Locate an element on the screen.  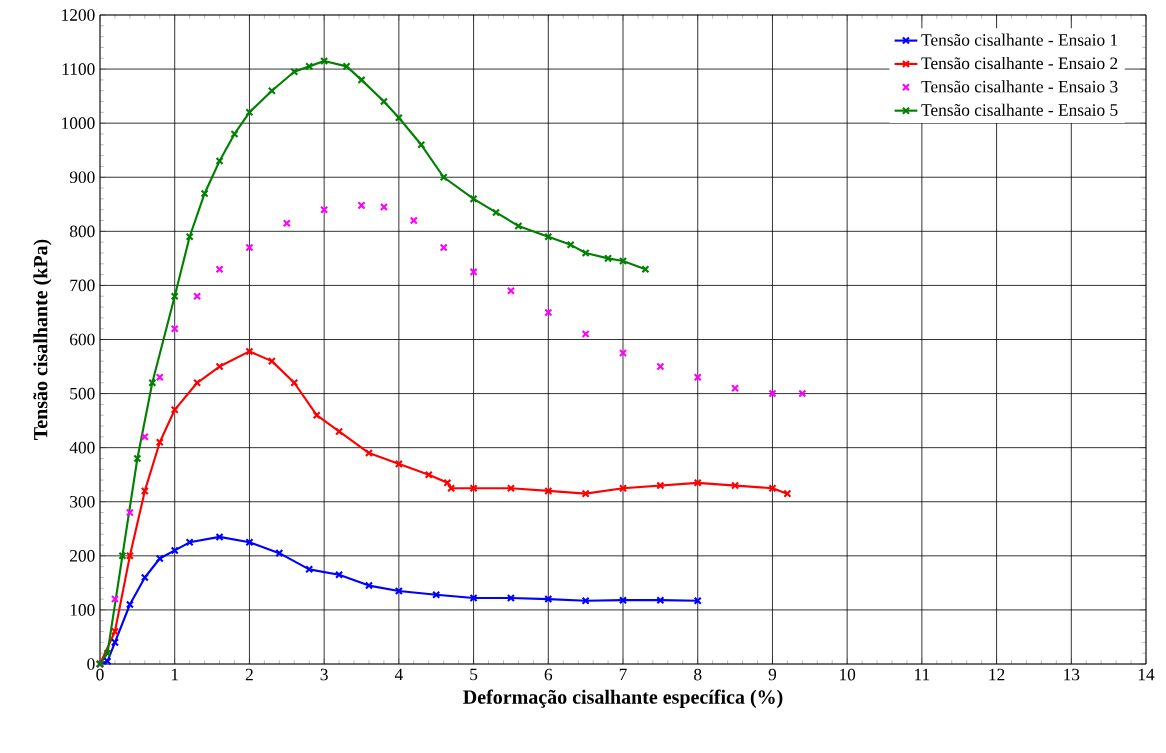
x-axis-title: Deformação cisalhante específica (%) is located at coordinates (623, 698).